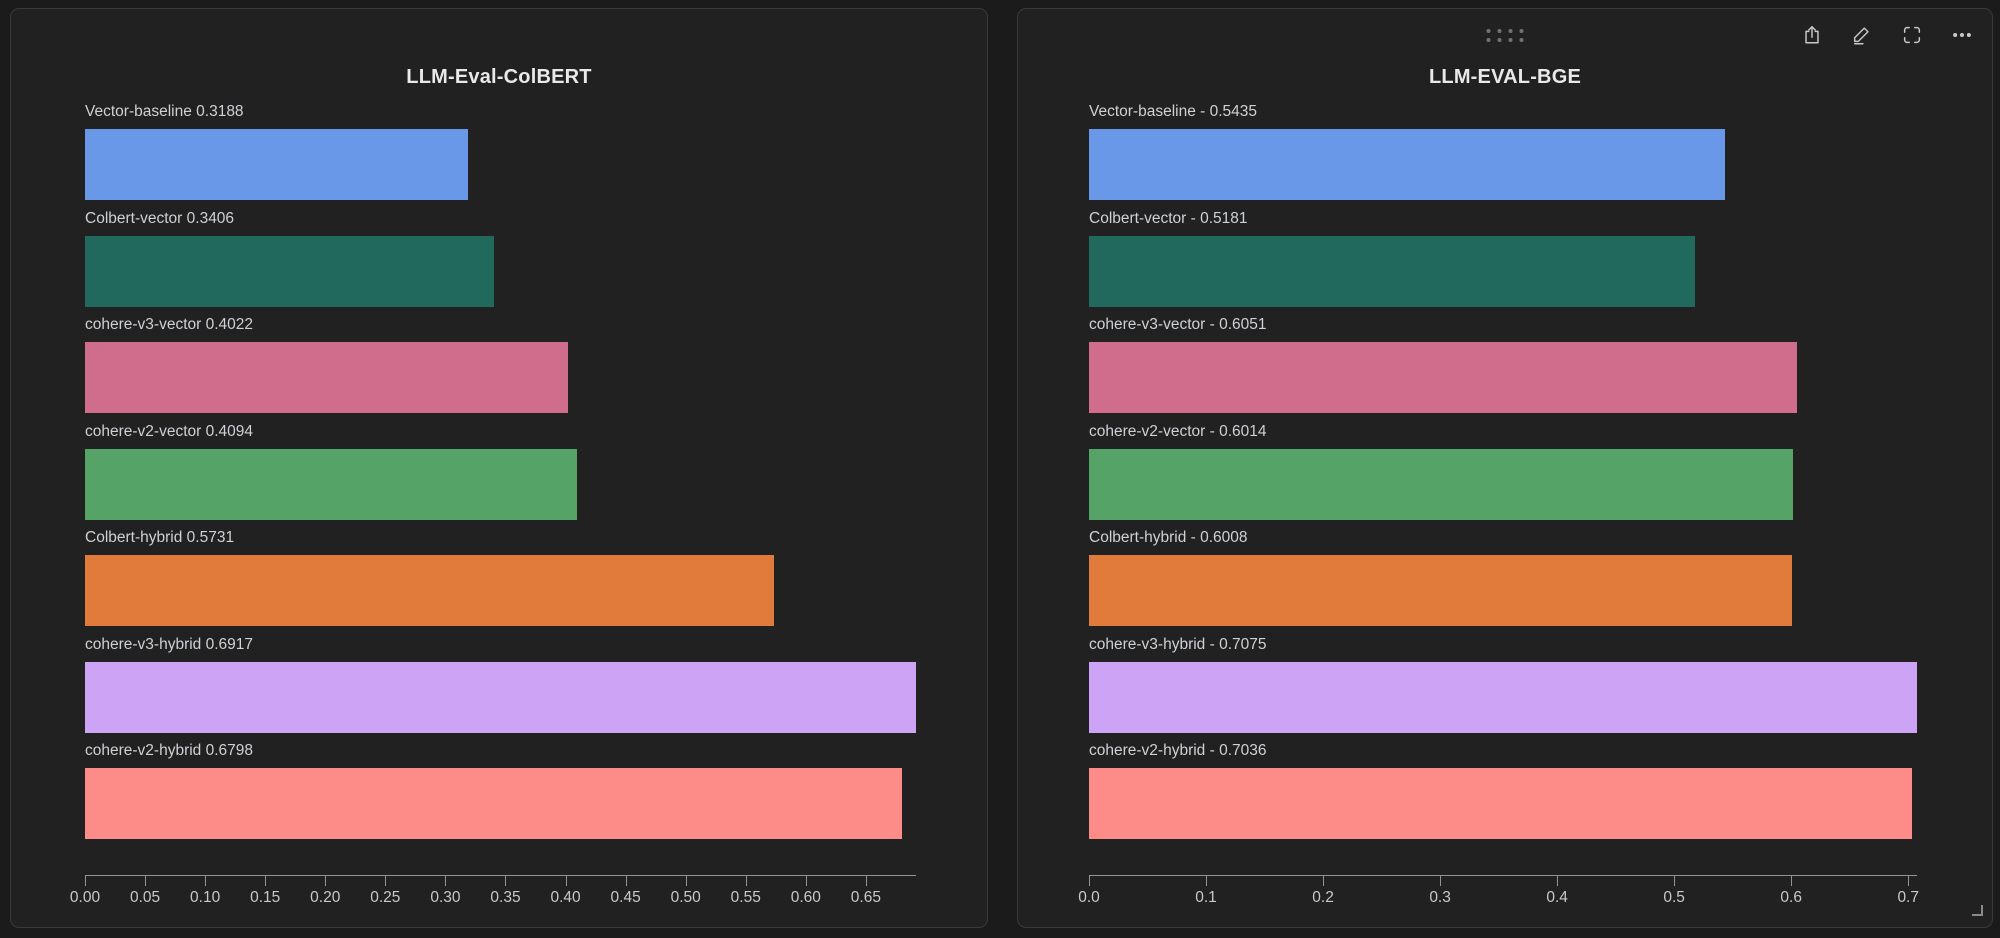 The image size is (2000, 938). I want to click on bar-row: cohere-v3-hybrid 0.6917, so click(500, 683).